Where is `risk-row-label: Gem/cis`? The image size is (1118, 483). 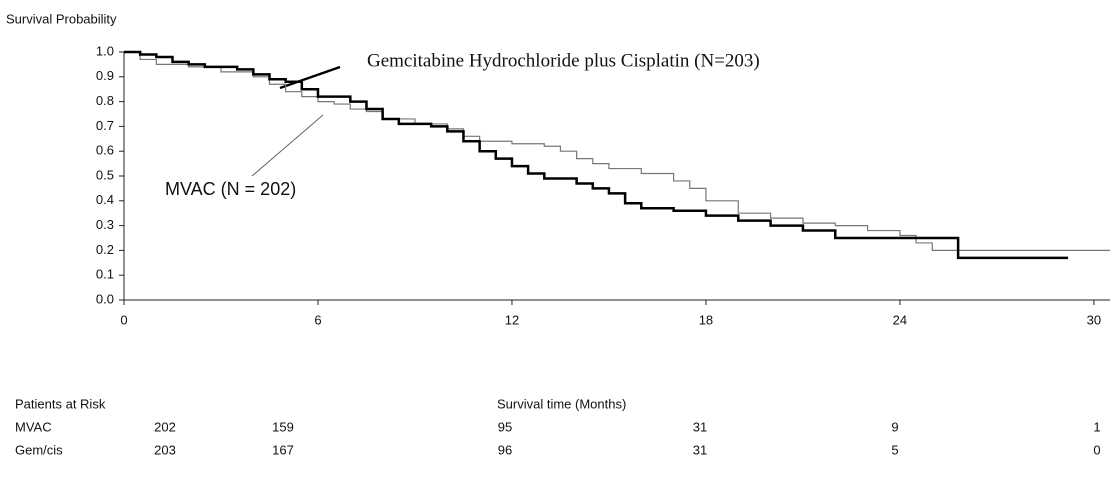
risk-row-label: Gem/cis is located at coordinates (39, 449).